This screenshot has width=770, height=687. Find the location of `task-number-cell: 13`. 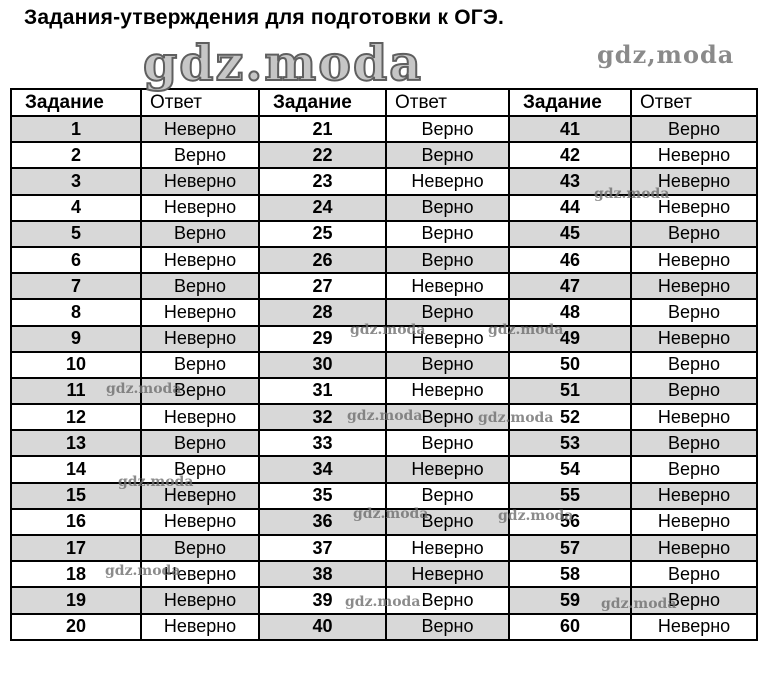

task-number-cell: 13 is located at coordinates (76, 443).